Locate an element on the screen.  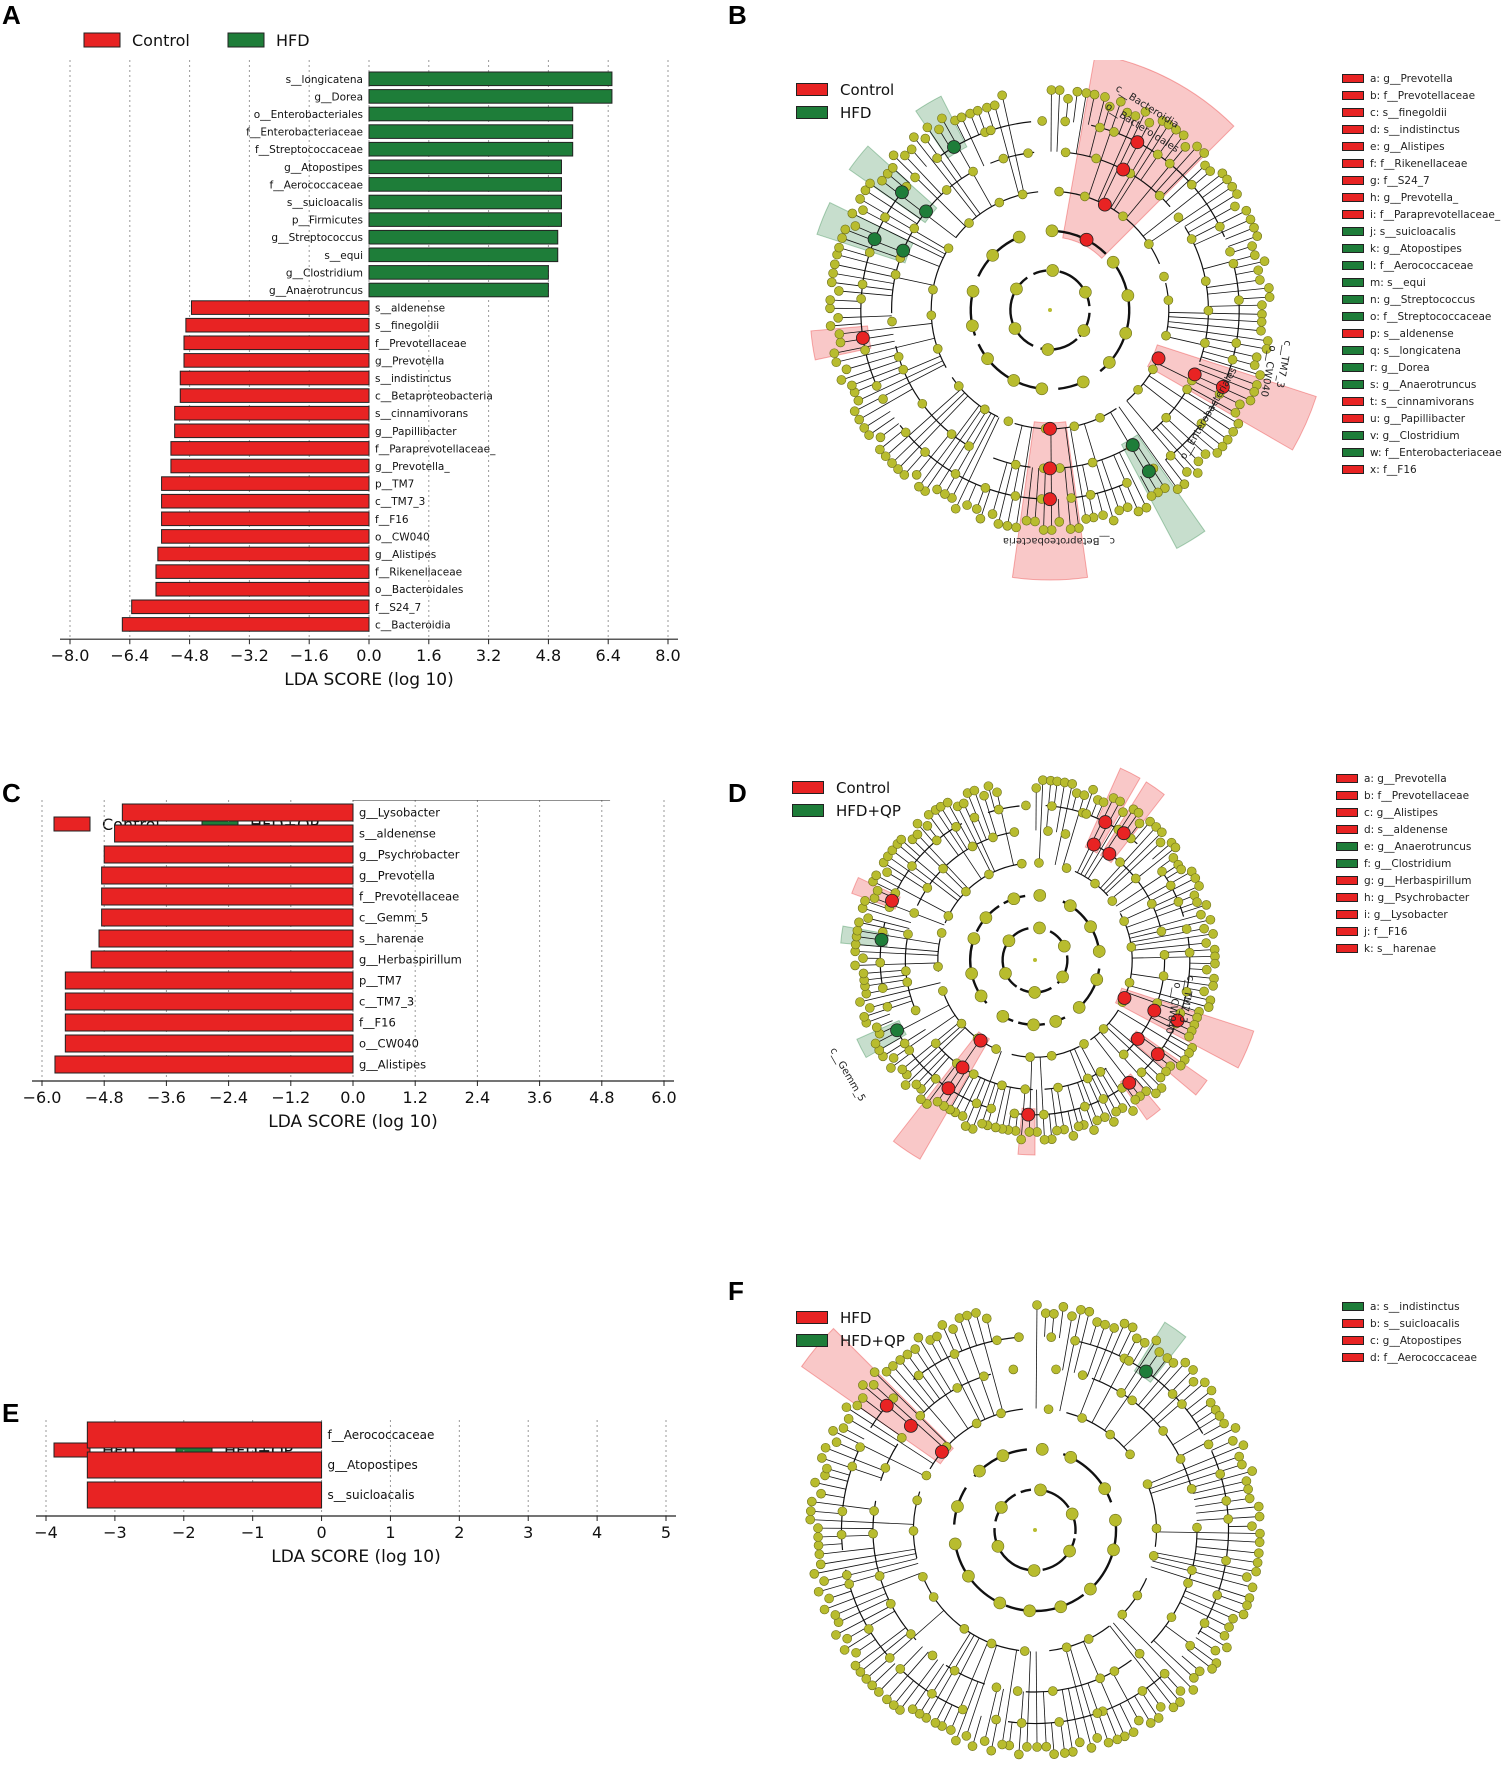
x-tick-label: 0 is located at coordinates (321, 1532).